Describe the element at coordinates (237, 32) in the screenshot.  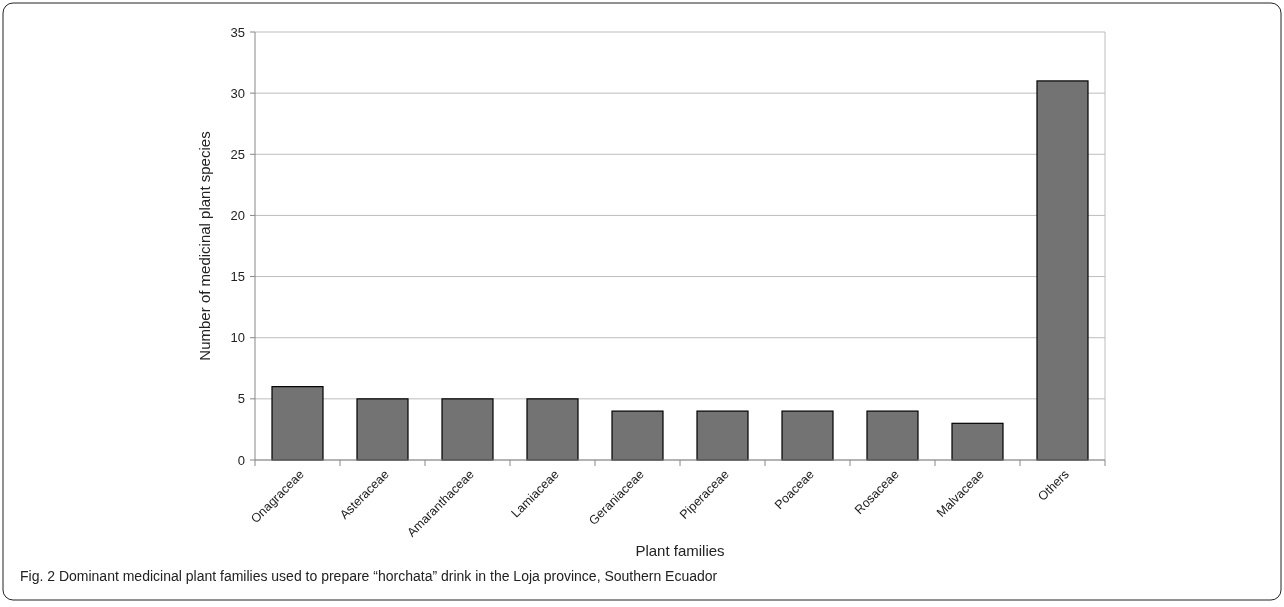
I see `y-tick-label: 35` at that location.